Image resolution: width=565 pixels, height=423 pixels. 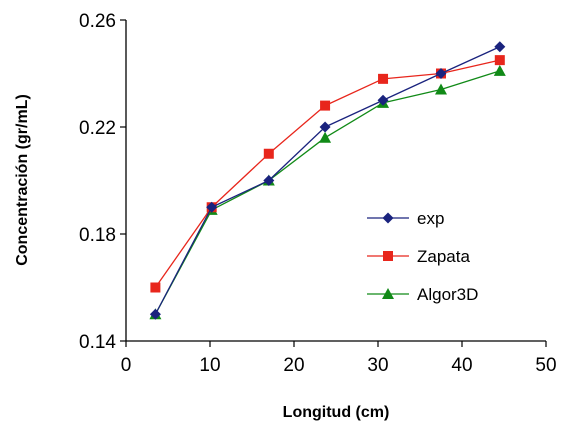 What do you see at coordinates (22, 180) in the screenshot?
I see `y-axis-title: Concentración (gr/mL)` at bounding box center [22, 180].